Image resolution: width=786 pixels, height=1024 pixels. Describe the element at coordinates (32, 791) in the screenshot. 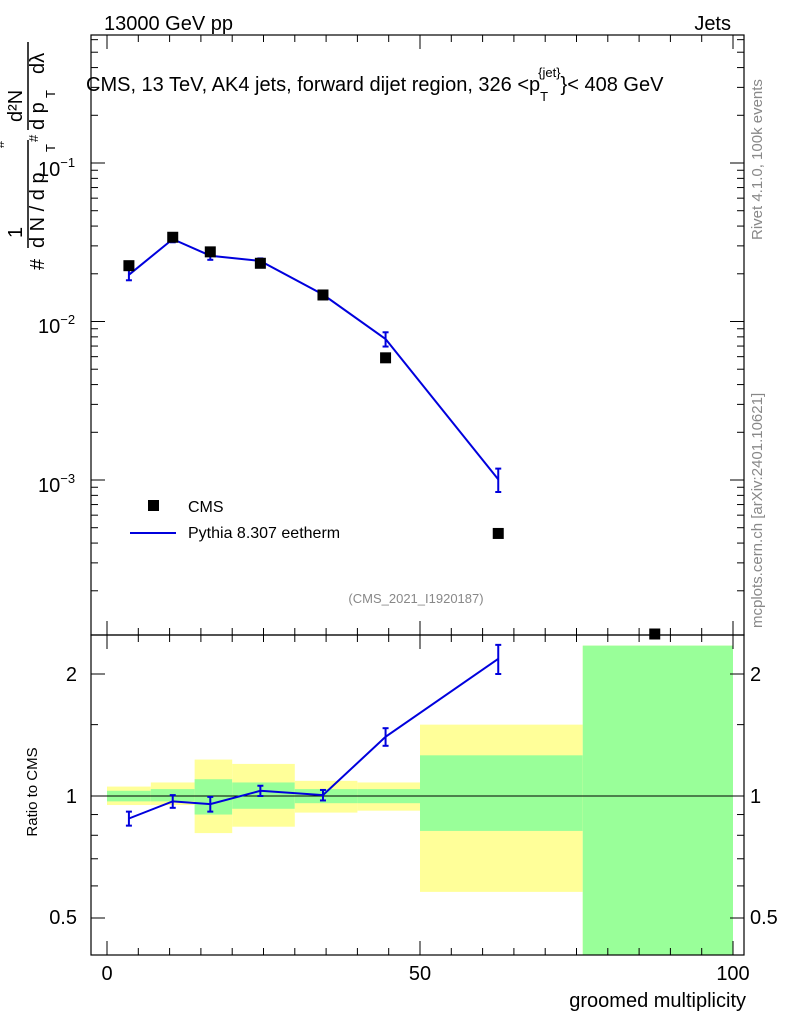

I see `y-axis-label-ratio: Ratio to CMS` at that location.